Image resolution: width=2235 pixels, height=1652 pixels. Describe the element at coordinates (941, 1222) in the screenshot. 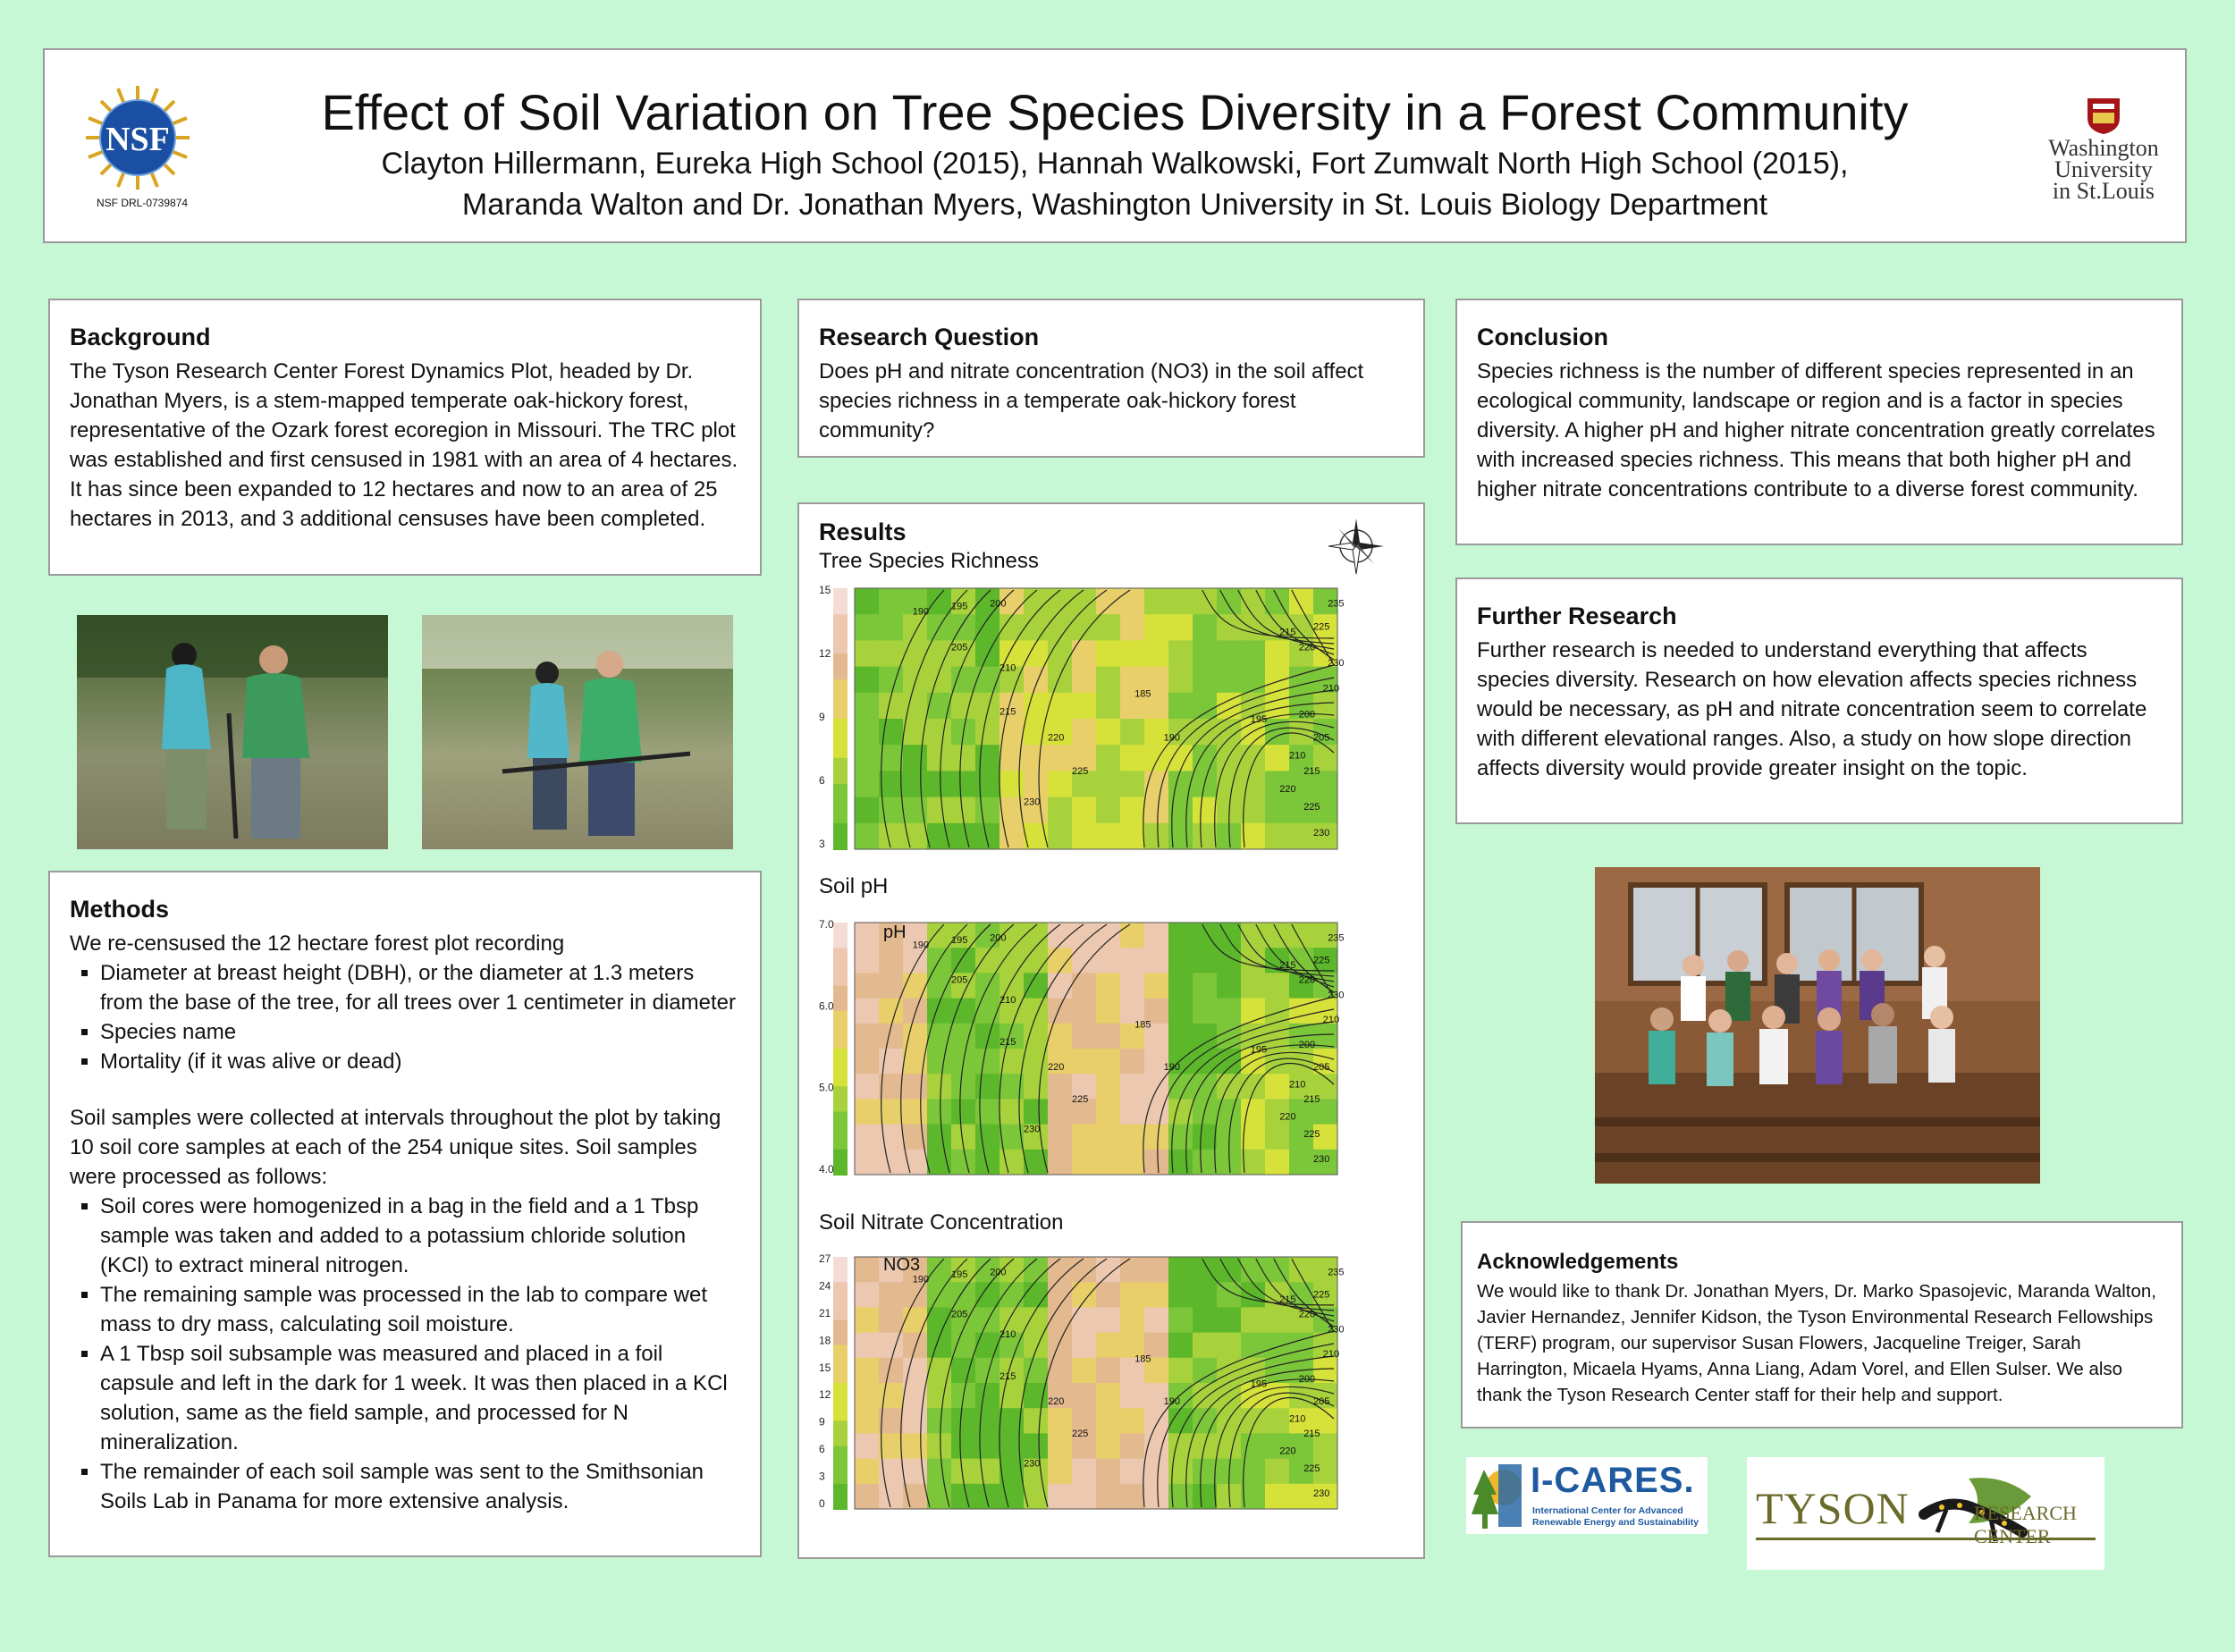

I see `map-title-nitrate: Soil Nitrate Concentration` at that location.